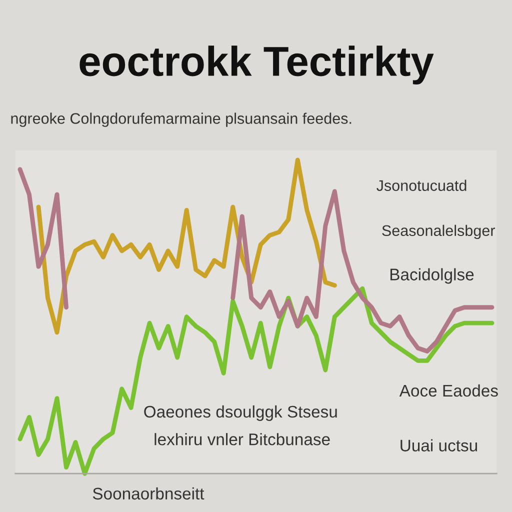 The height and width of the screenshot is (512, 512). Describe the element at coordinates (438, 232) in the screenshot. I see `annotation: Seasonalelsbger` at that location.